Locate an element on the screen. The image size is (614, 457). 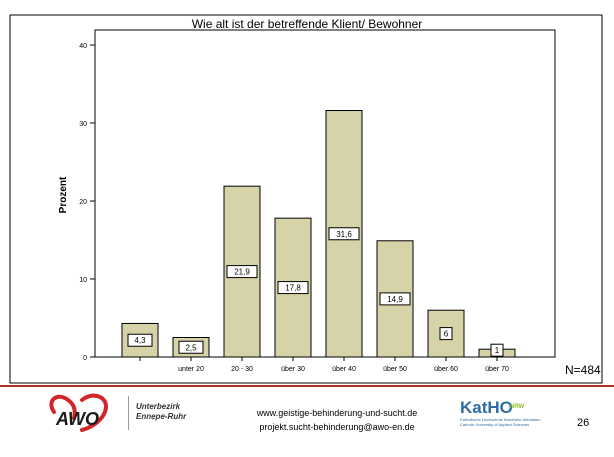
data-label: 17,8 is located at coordinates (293, 288).